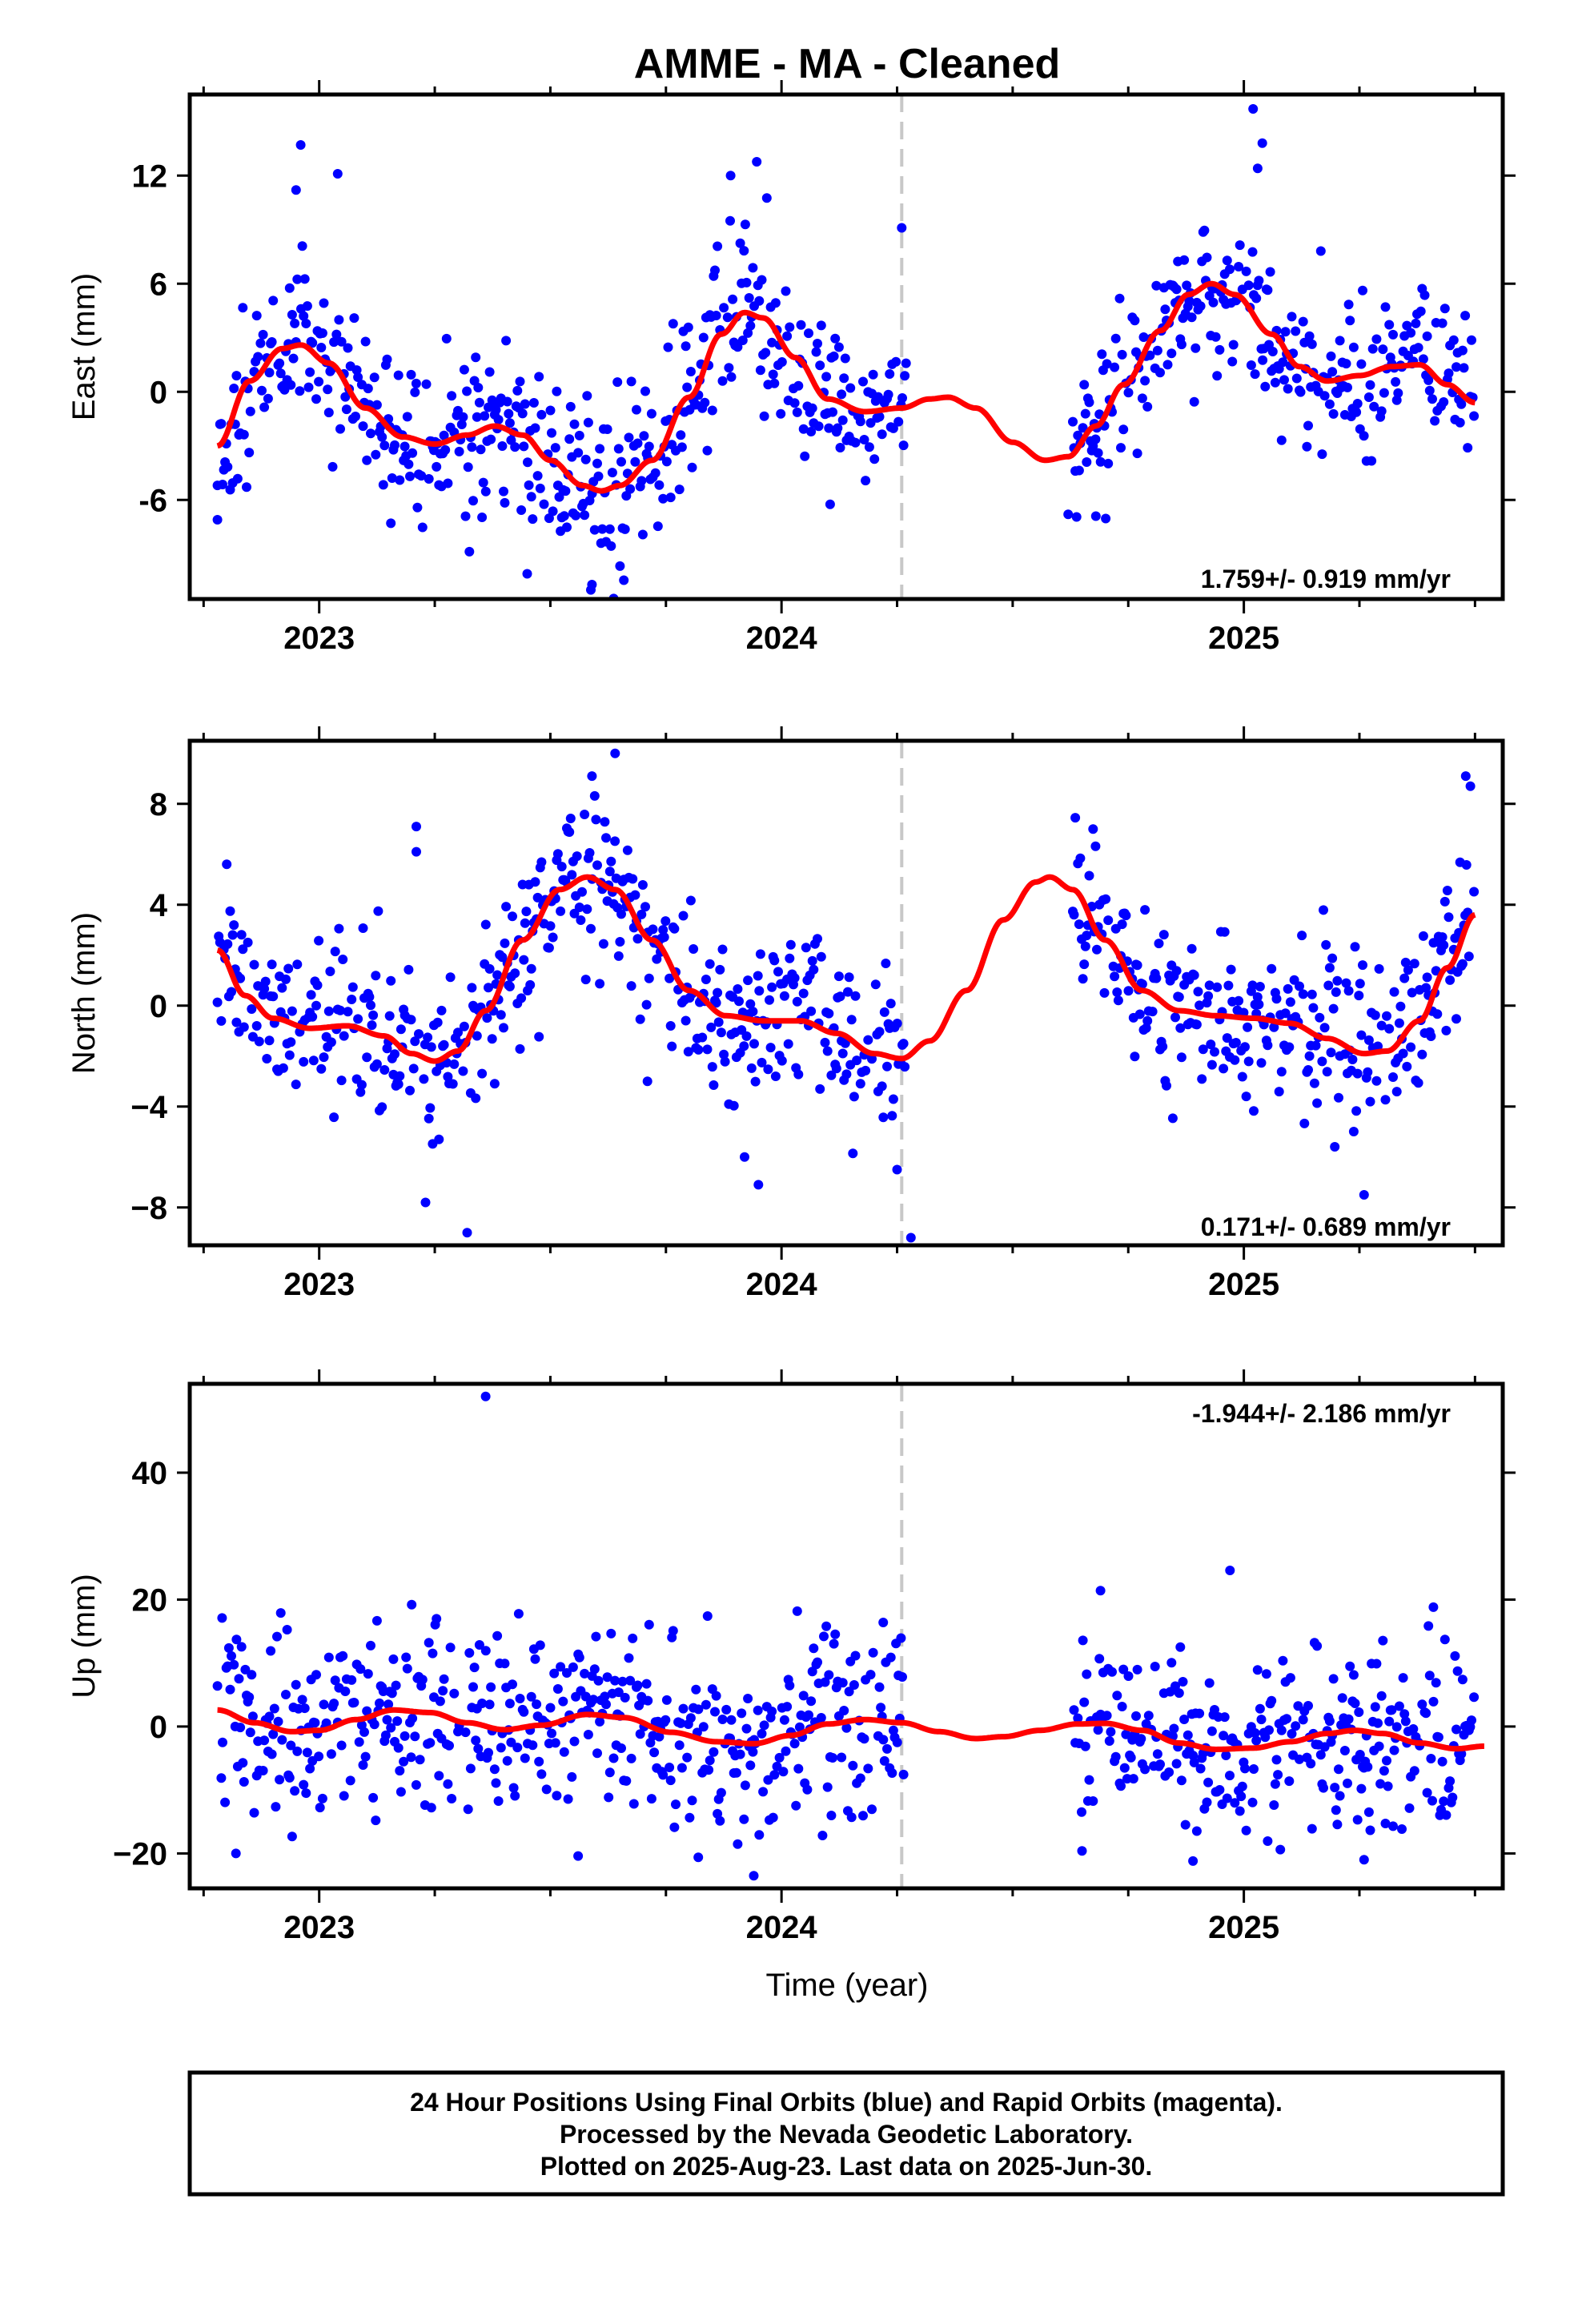 The height and width of the screenshot is (2324, 1582). Describe the element at coordinates (150, 176) in the screenshot. I see `y-tick-label: 12` at that location.